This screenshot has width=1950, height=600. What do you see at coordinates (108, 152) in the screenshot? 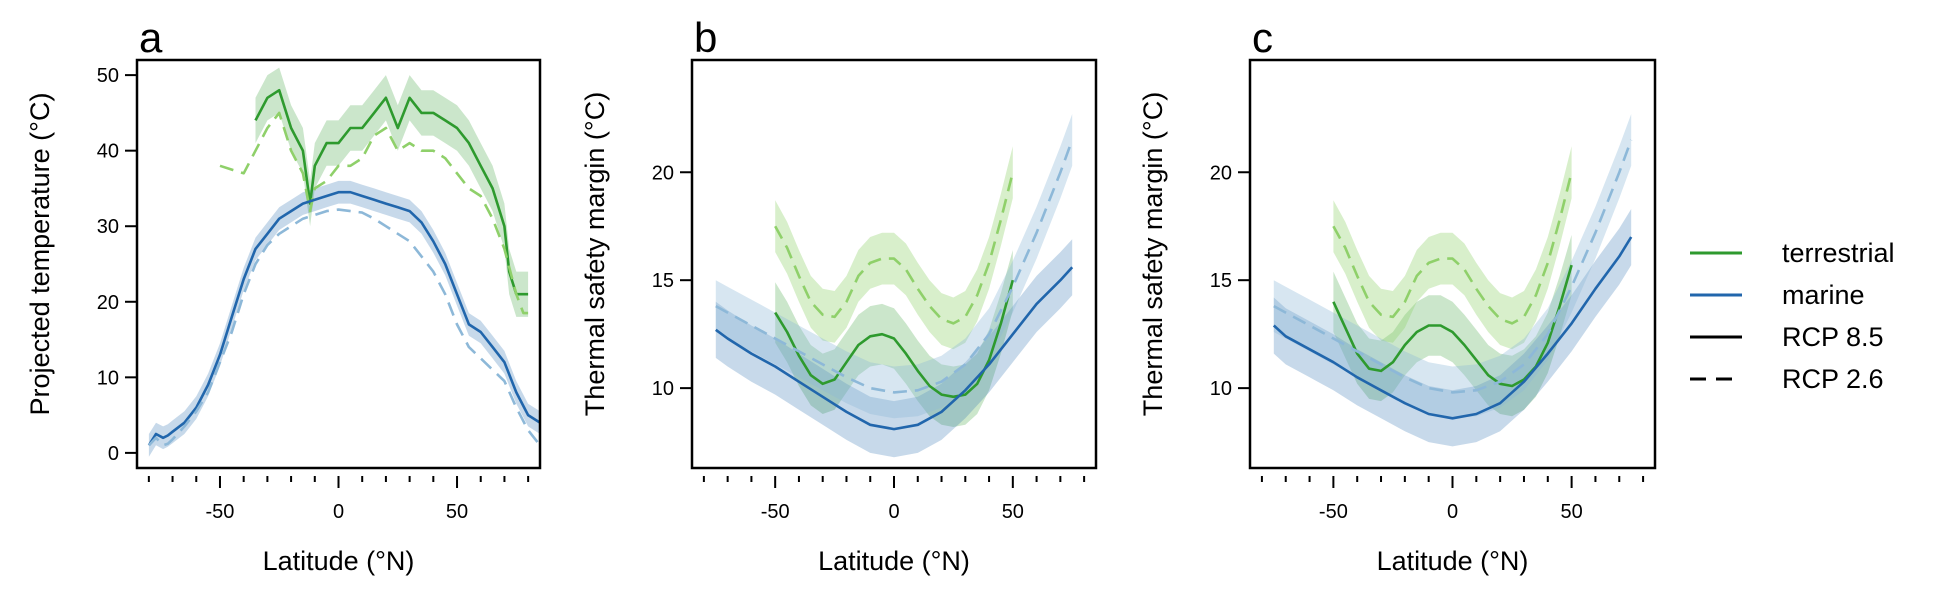
I see `y-tick-label: 40` at bounding box center [108, 152].